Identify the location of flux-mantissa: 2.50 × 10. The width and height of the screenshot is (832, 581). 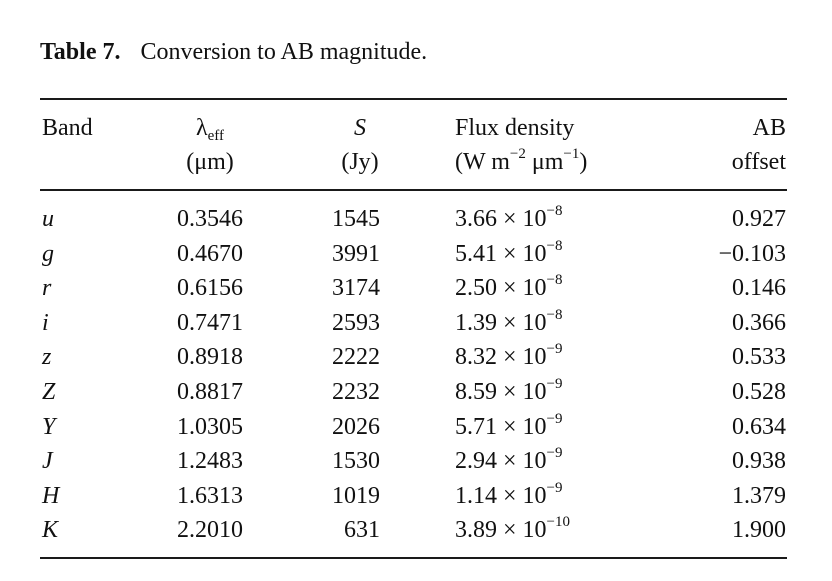
(501, 288).